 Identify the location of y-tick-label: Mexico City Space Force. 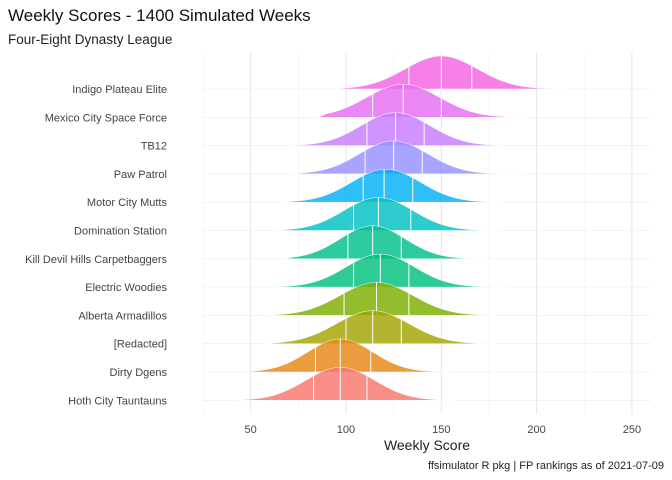
(106, 118).